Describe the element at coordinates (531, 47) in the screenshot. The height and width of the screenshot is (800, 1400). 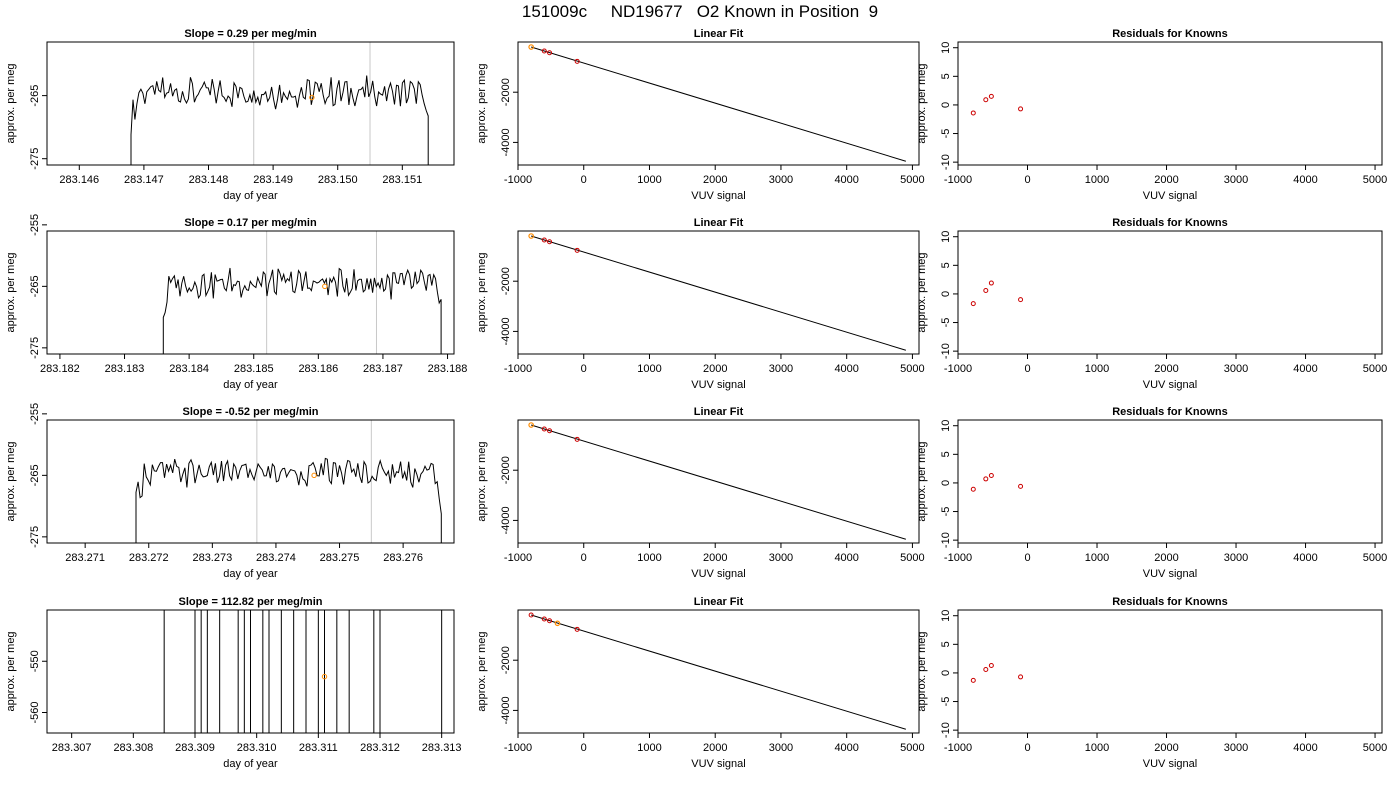
I see `known-point` at that location.